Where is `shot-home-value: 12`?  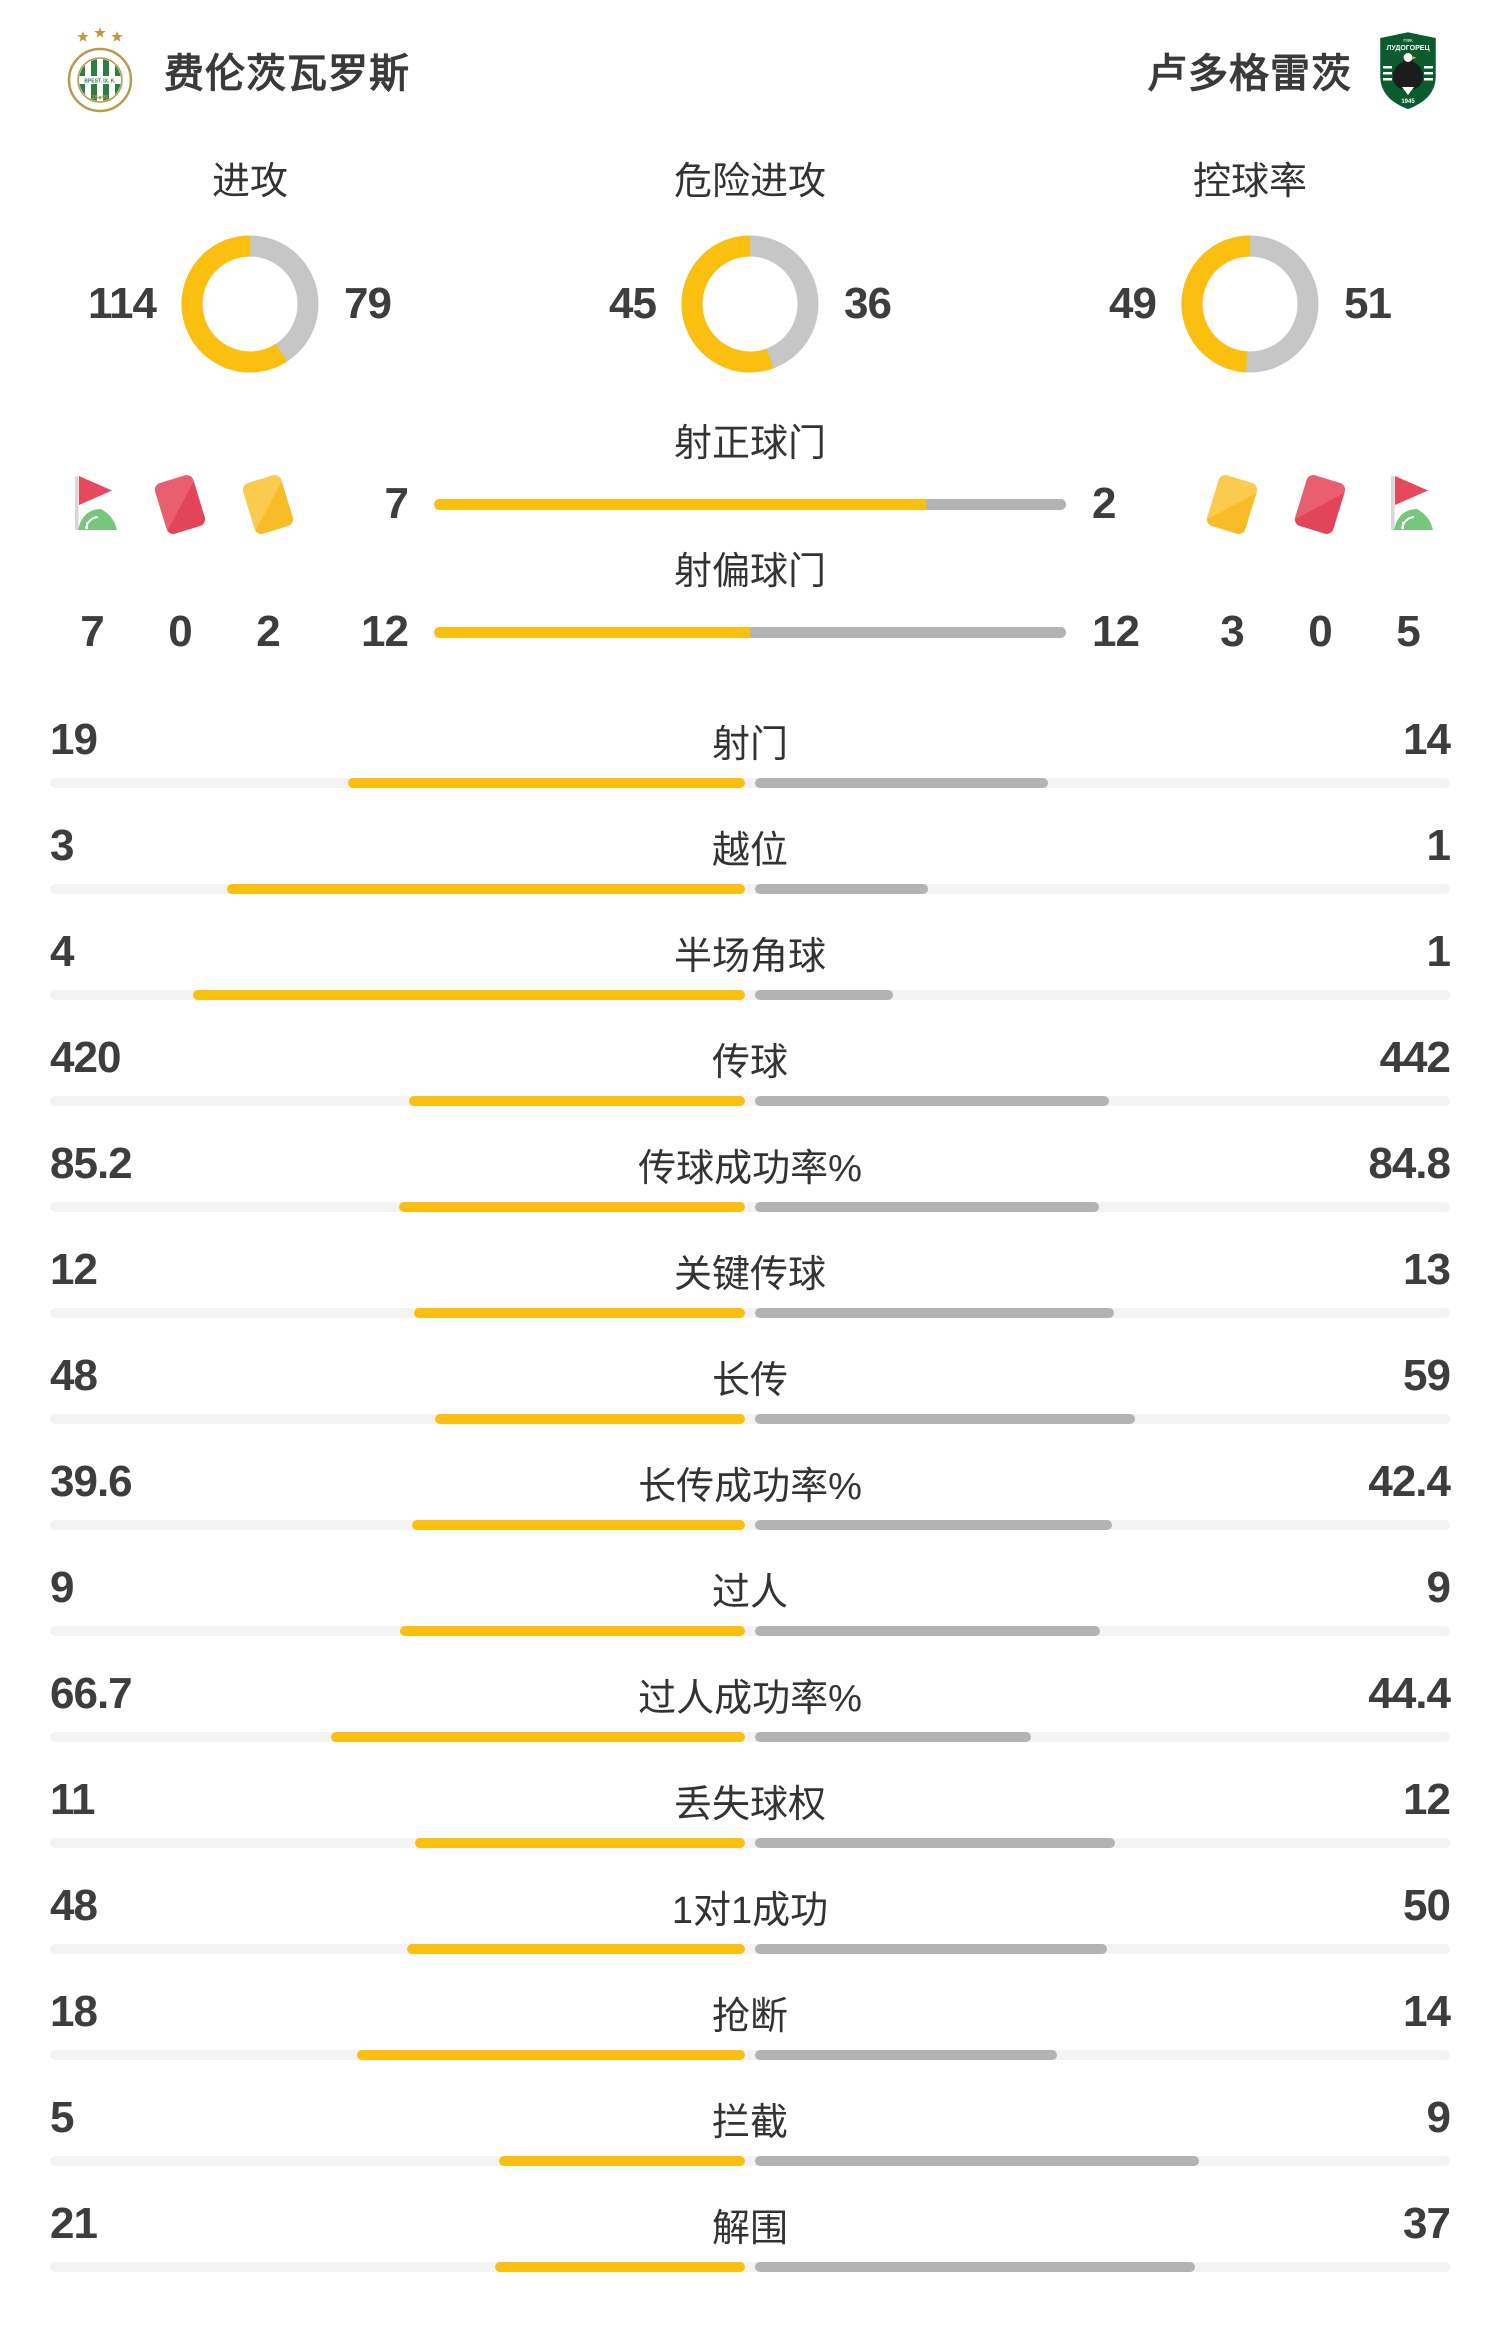
shot-home-value: 12 is located at coordinates (385, 631).